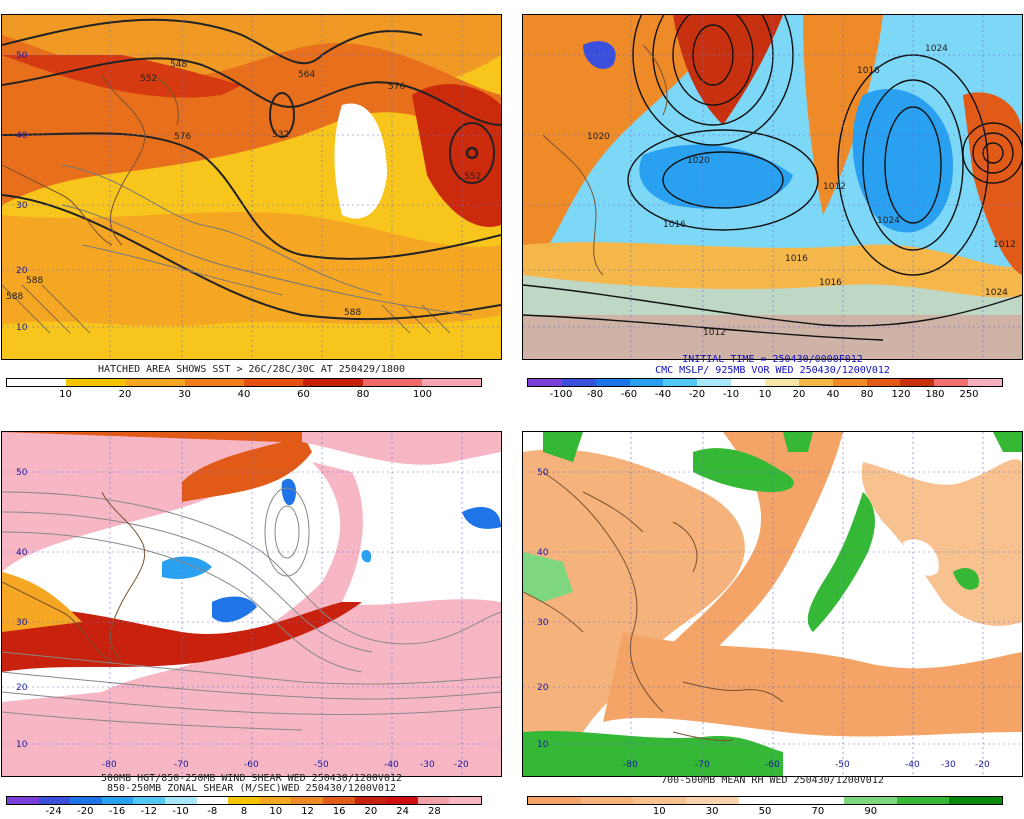 This screenshot has width=1024, height=819. I want to click on contour-label: 548, so click(178, 65).